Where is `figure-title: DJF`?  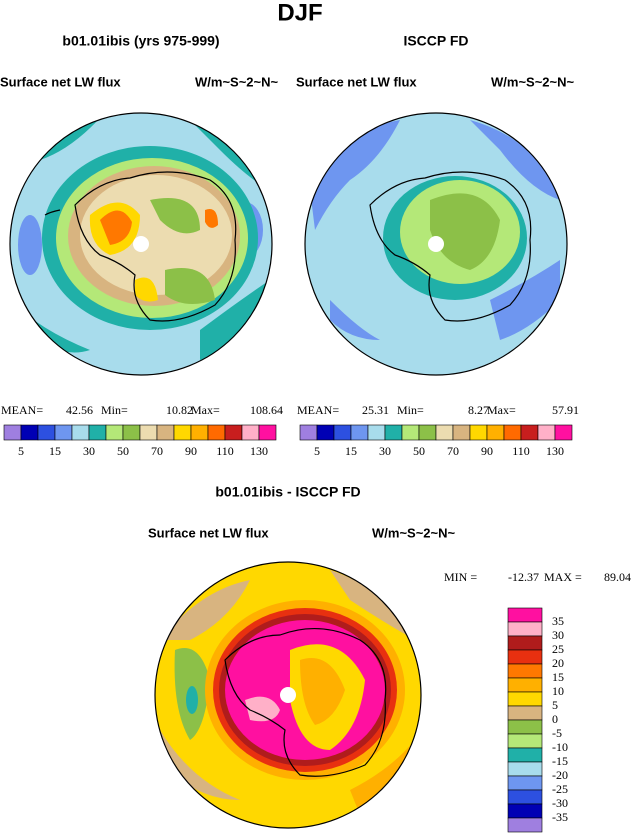
figure-title: DJF is located at coordinates (299, 13).